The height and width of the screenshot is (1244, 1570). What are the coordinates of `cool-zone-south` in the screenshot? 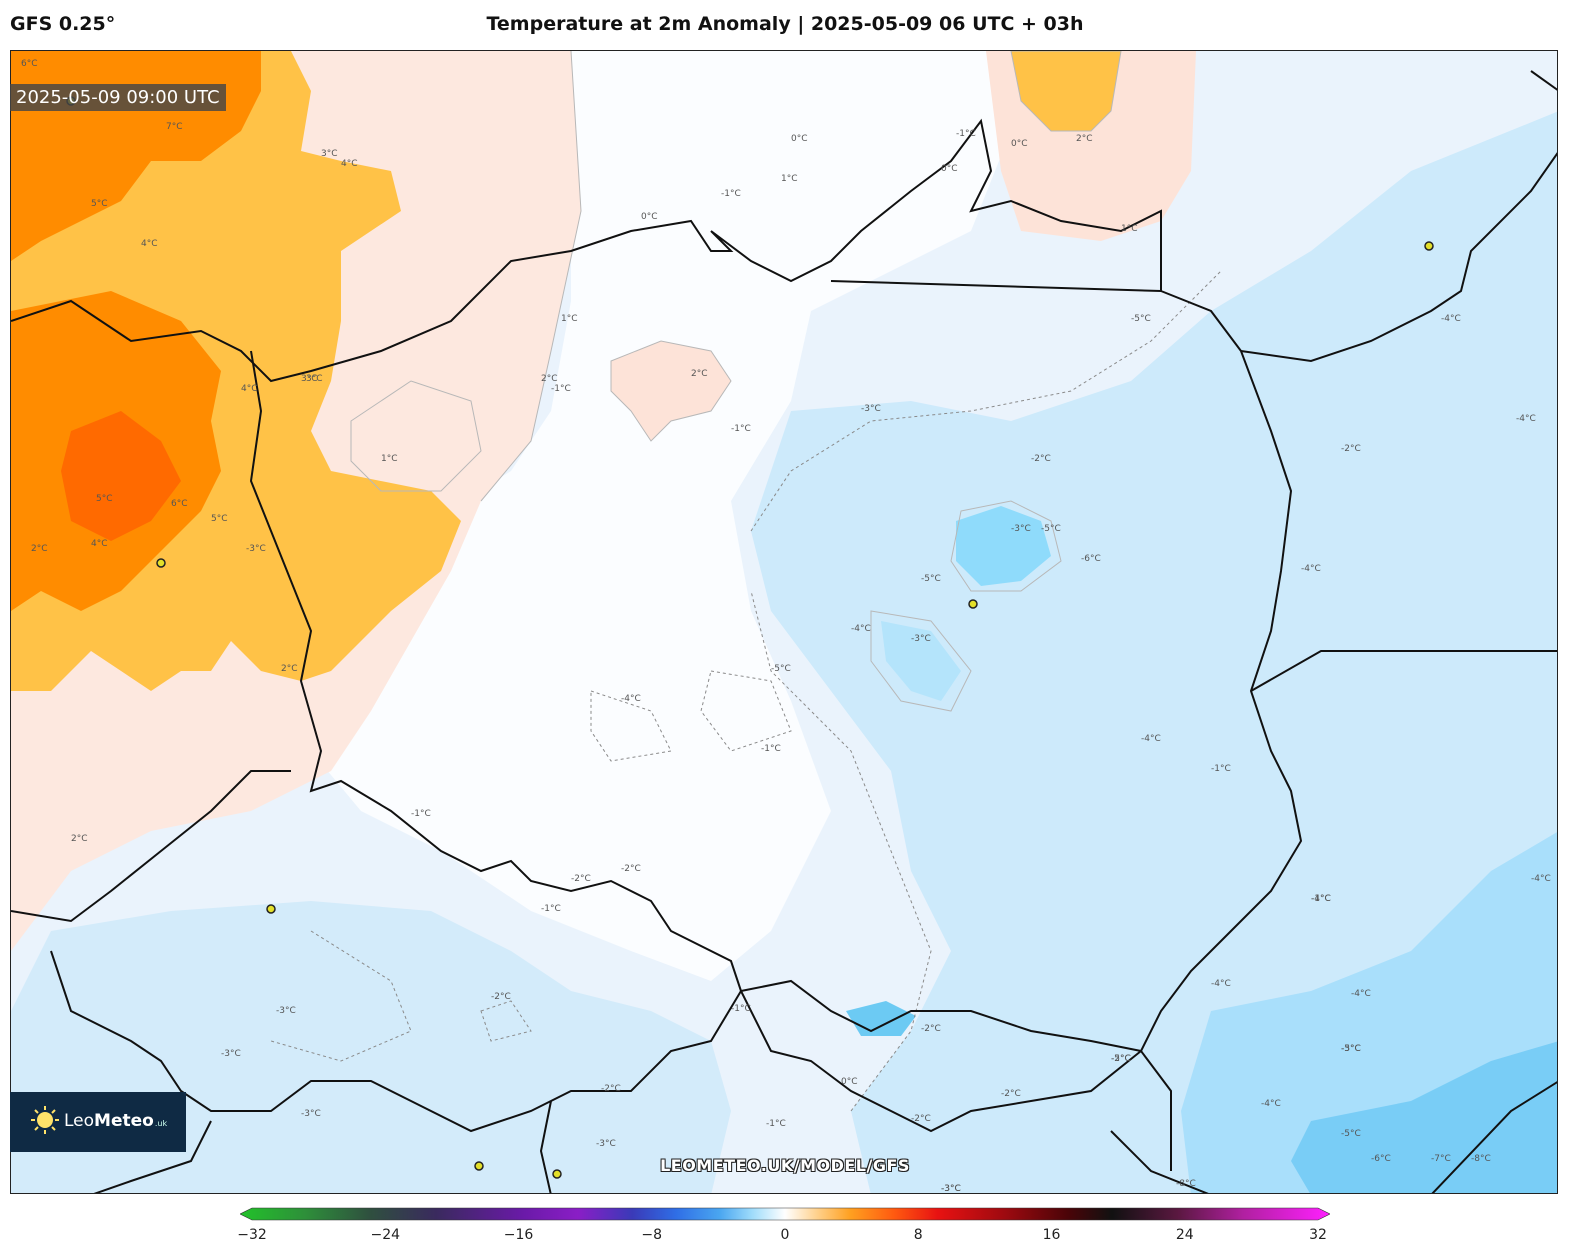 It's located at (371, 1047).